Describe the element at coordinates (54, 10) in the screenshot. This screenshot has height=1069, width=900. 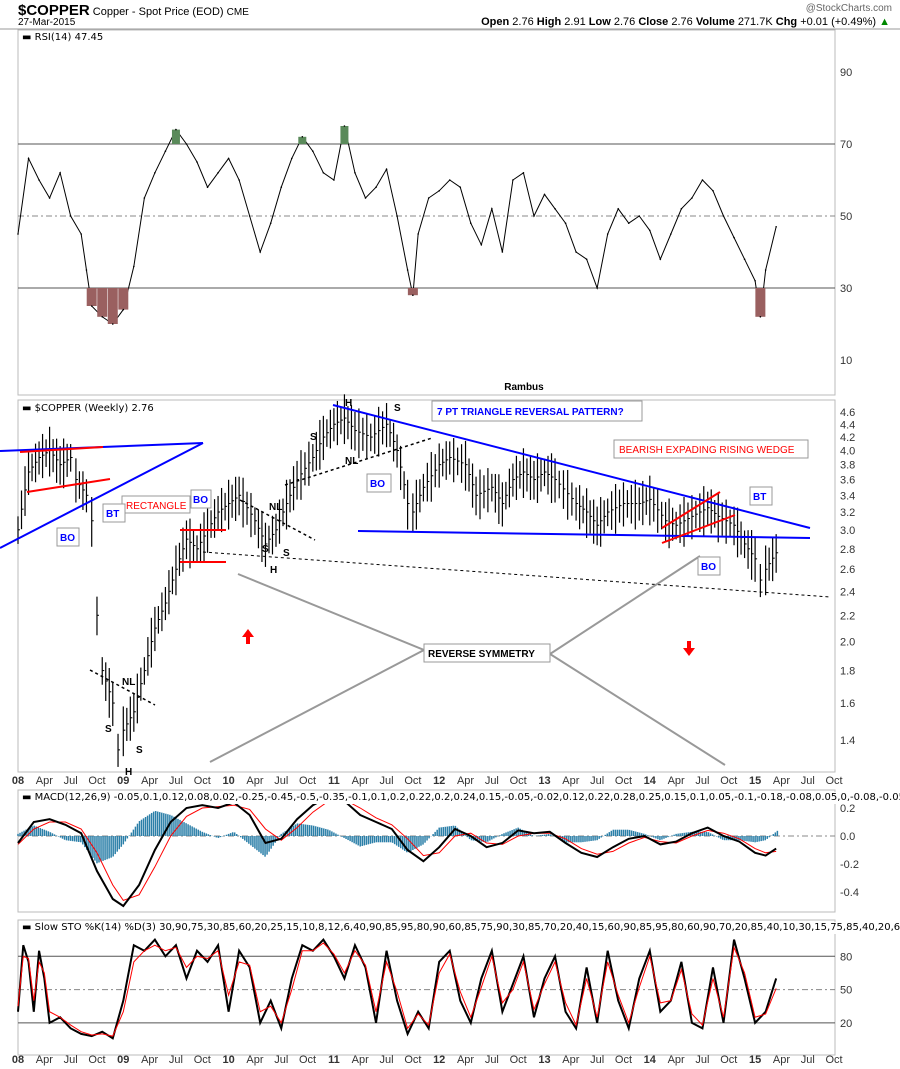
I see `symbol: $COPPER` at that location.